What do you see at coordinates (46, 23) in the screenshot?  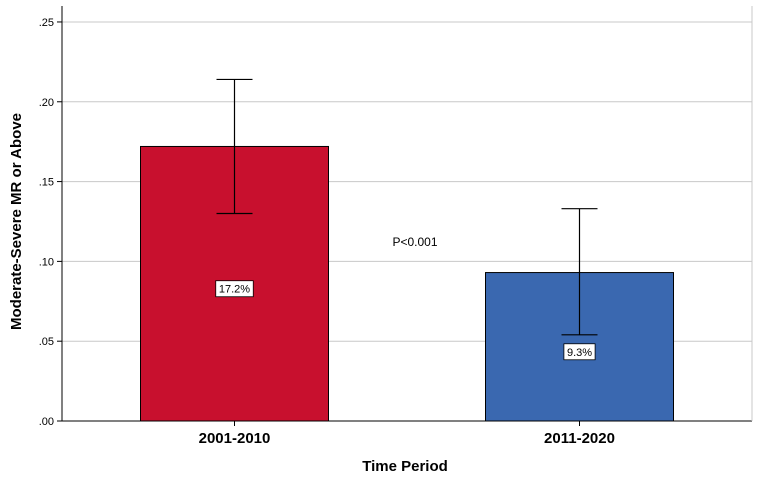 I see `y-tick-label: .25` at bounding box center [46, 23].